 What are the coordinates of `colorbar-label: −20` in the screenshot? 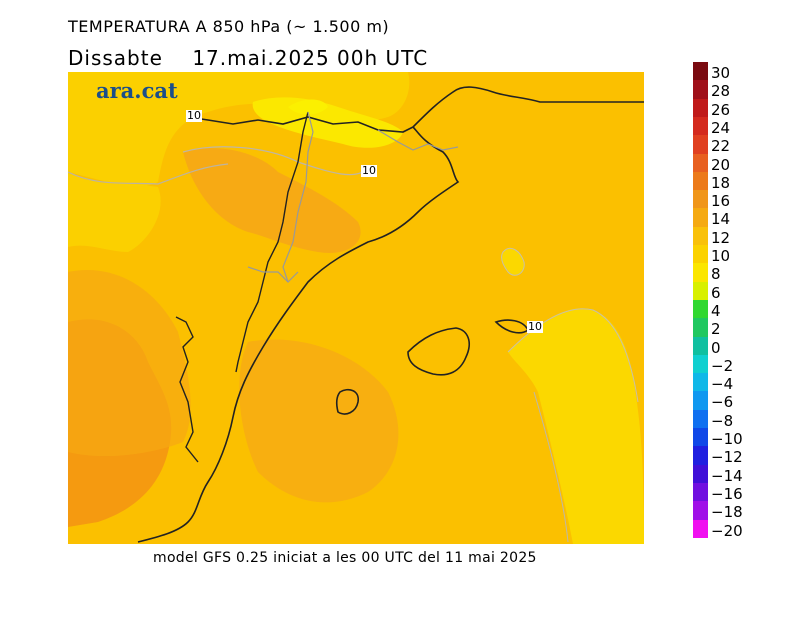 It's located at (727, 530).